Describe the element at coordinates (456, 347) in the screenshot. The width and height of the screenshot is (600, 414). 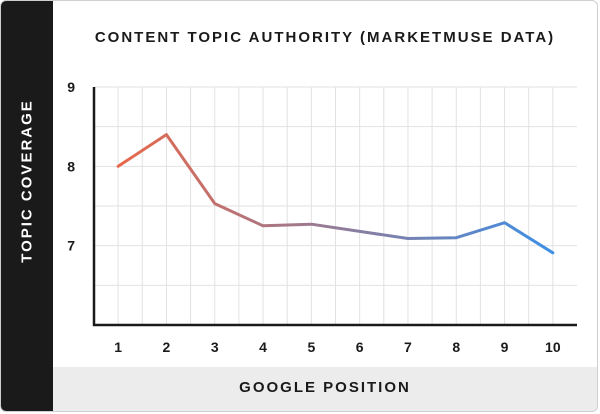
I see `x-tick-label: 8` at that location.